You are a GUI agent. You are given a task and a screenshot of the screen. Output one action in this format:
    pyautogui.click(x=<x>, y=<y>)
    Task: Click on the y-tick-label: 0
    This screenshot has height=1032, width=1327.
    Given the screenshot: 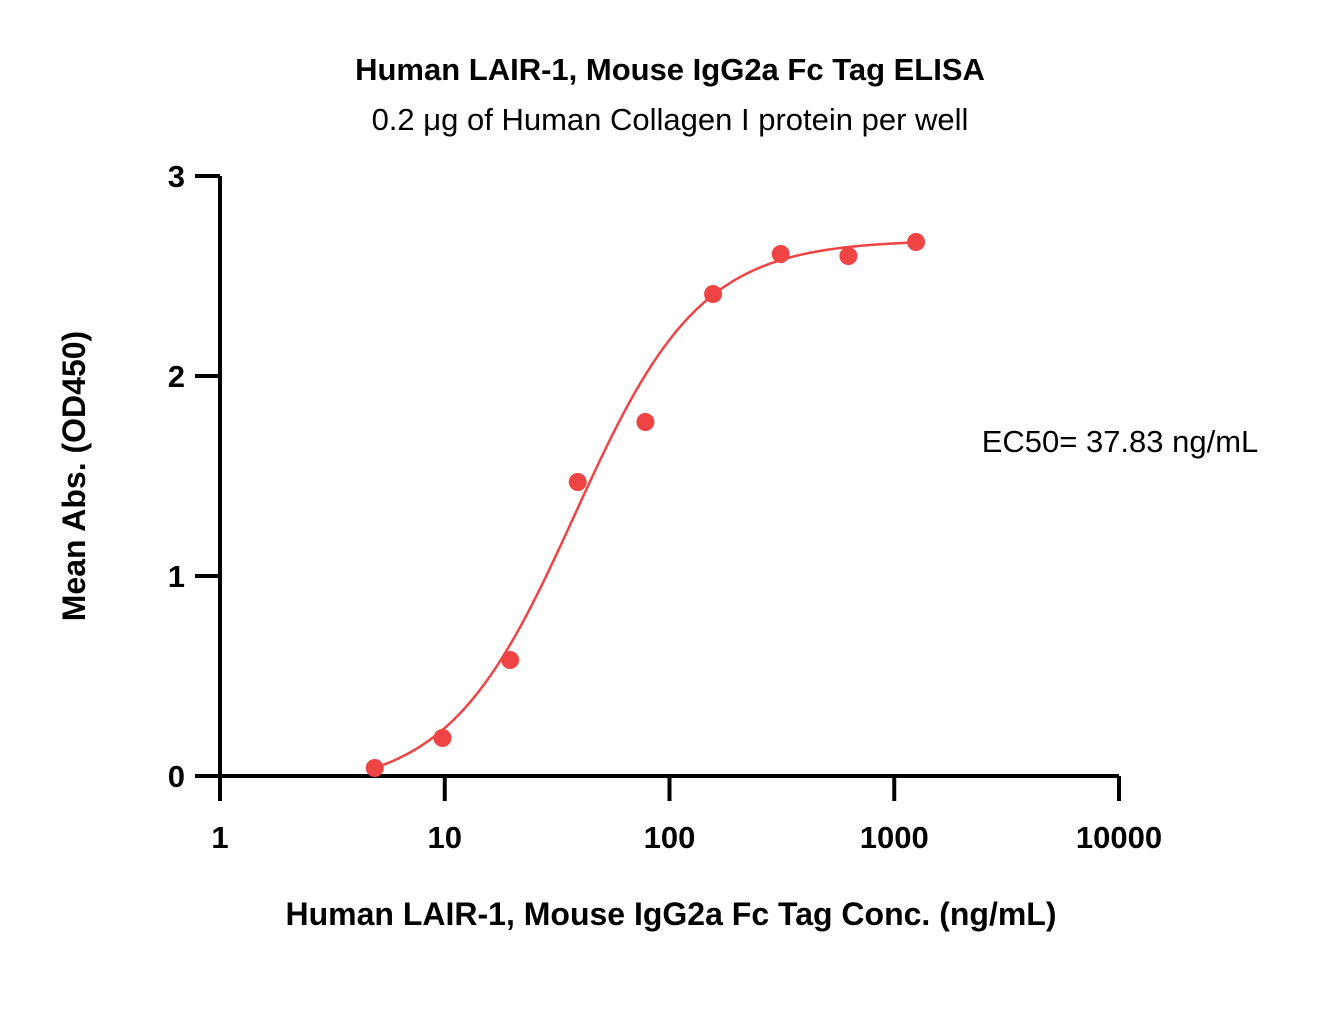 What is the action you would take?
    pyautogui.click(x=176, y=776)
    